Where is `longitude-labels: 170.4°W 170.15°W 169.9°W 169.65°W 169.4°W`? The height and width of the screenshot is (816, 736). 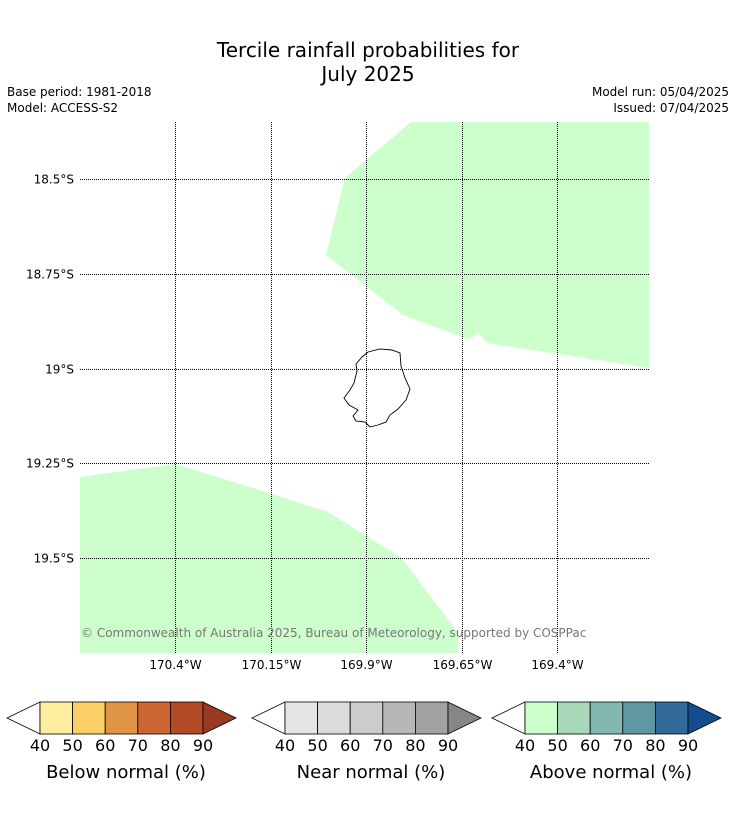
longitude-labels: 170.4°W 170.15°W 169.9°W 169.65°W 169.4°W is located at coordinates (366, 665).